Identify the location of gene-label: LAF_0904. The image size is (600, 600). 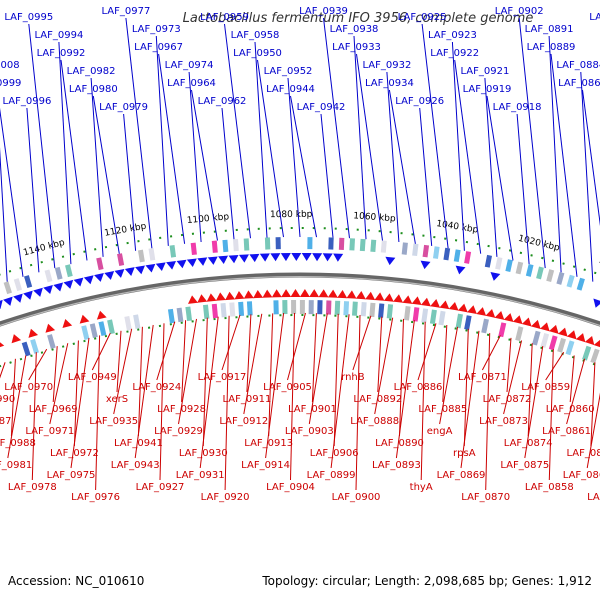
(290, 487).